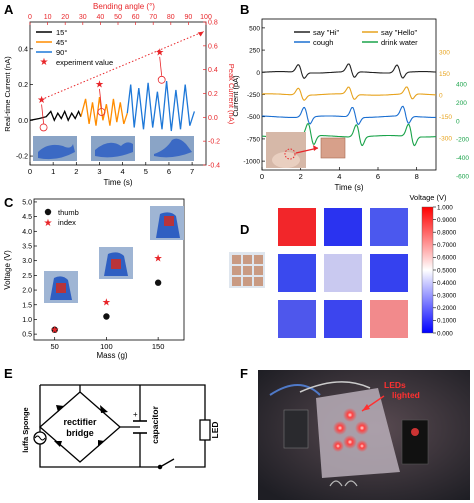 The height and width of the screenshot is (503, 474). Describe the element at coordinates (399, 32) in the screenshot. I see `b-legend-hello: say "Hello"` at that location.